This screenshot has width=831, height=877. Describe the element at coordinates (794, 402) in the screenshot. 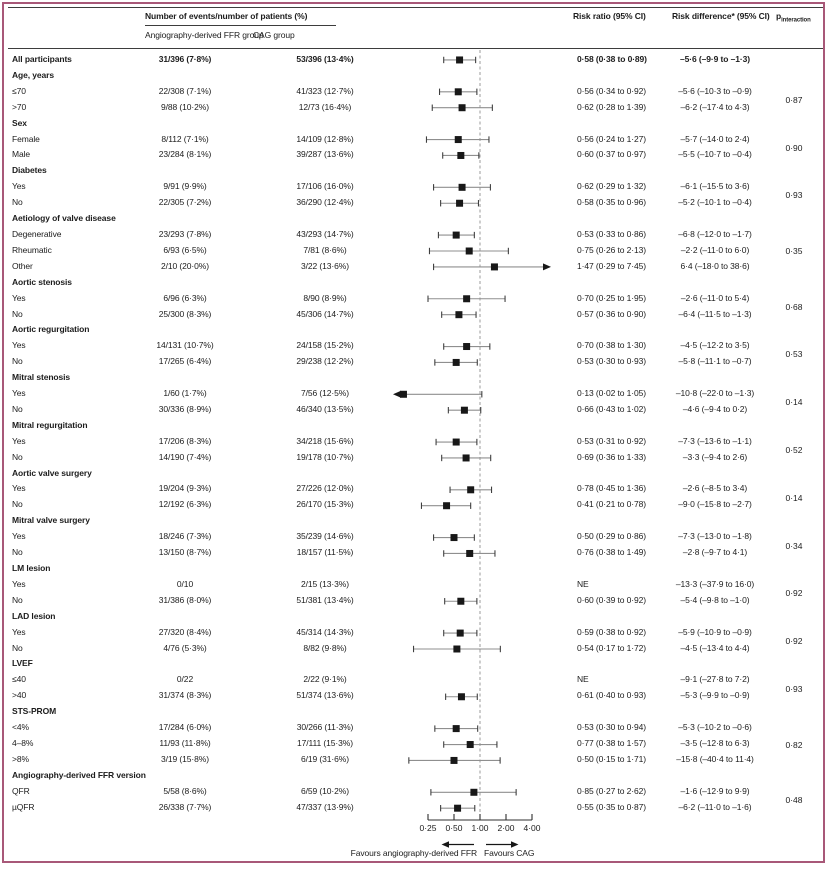

I see `p-interaction-value: 0·14` at that location.